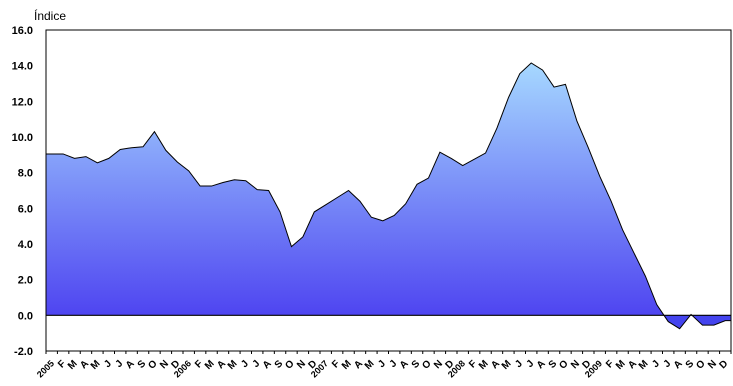 The width and height of the screenshot is (733, 386). What do you see at coordinates (22, 67) in the screenshot?
I see `y-tick-label: 14.0` at bounding box center [22, 67].